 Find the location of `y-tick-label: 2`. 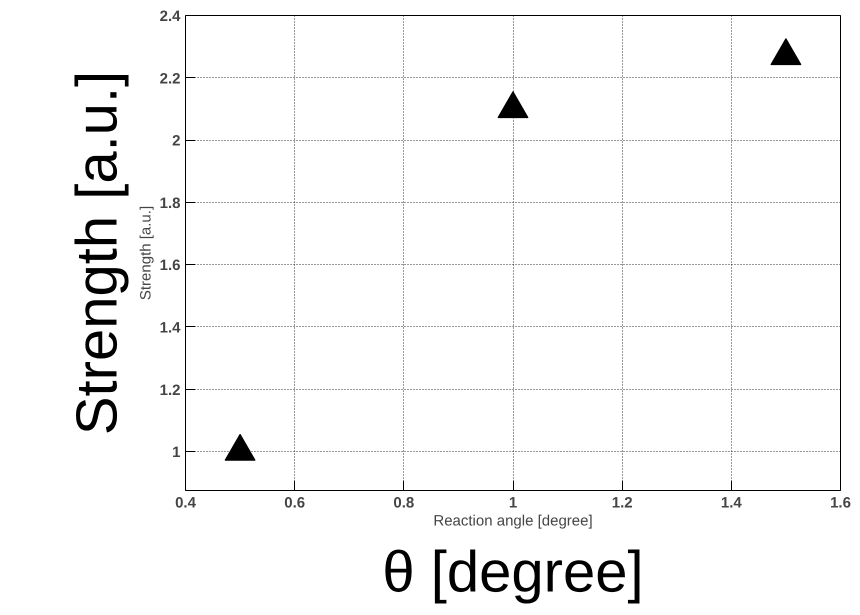

y-tick-label: 2 is located at coordinates (176, 141).